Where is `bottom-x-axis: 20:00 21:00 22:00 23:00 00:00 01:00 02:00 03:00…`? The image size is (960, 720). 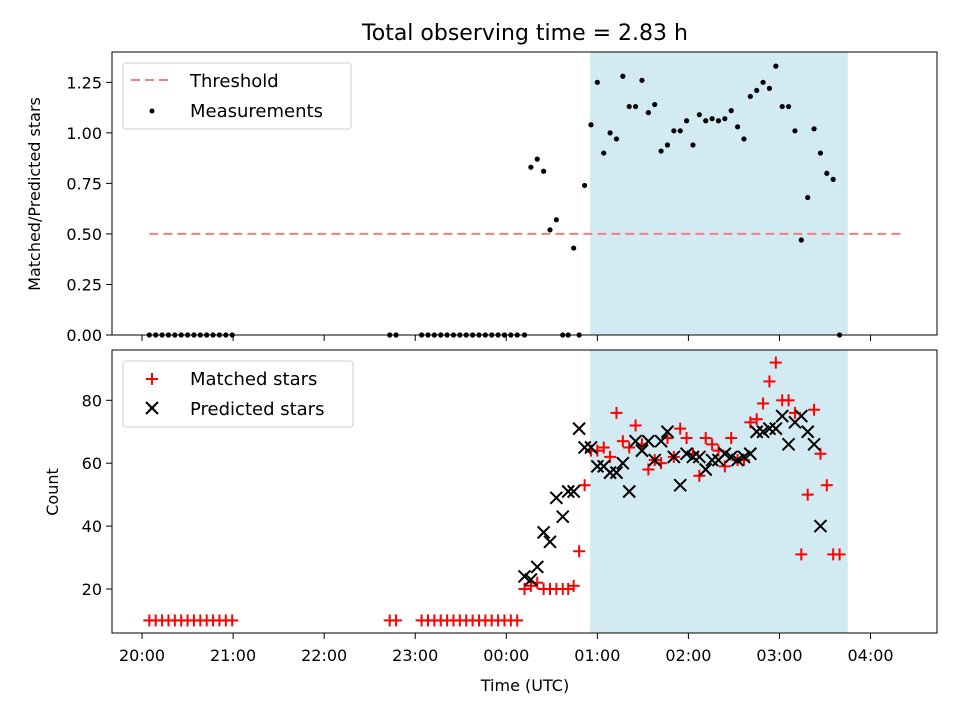 bottom-x-axis: 20:00 21:00 22:00 23:00 00:00 01:00 02:00 03:00… is located at coordinates (506, 649).